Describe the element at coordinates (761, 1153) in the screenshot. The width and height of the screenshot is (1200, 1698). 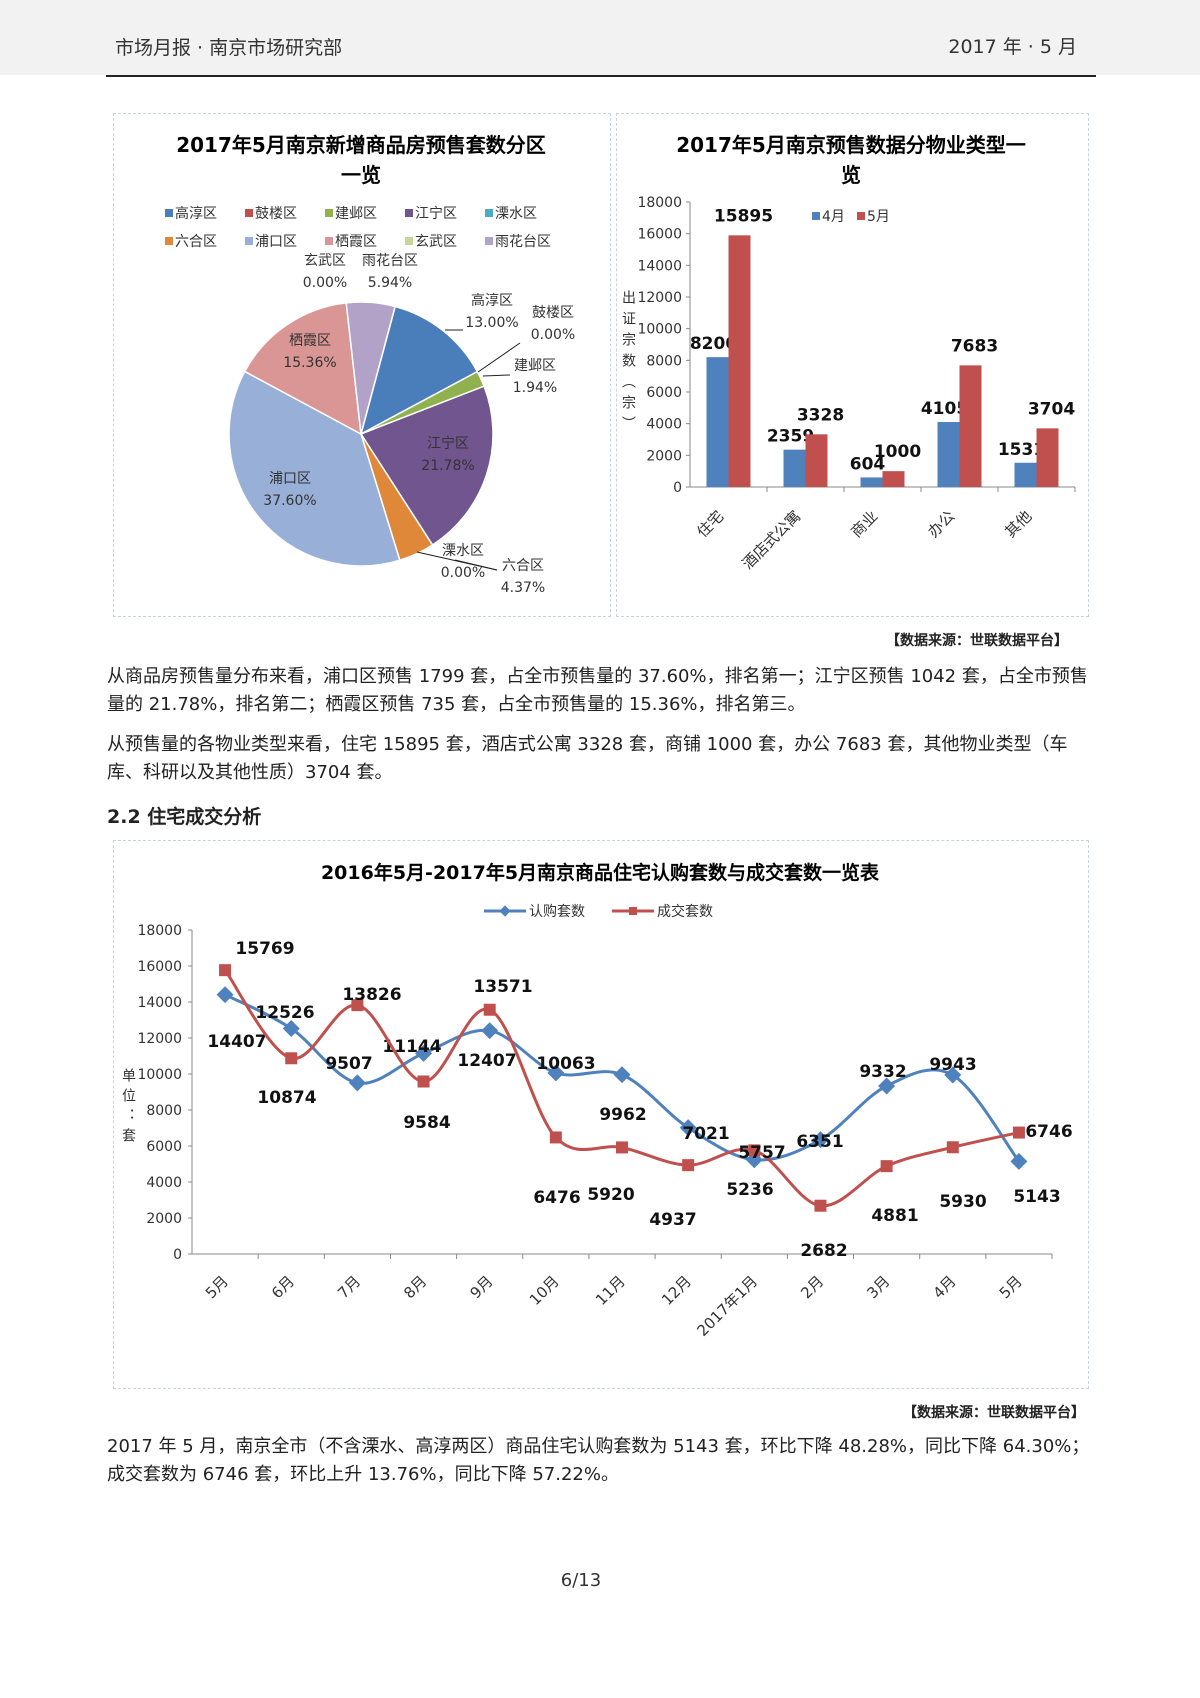
I see `line-value-label: 5757` at that location.